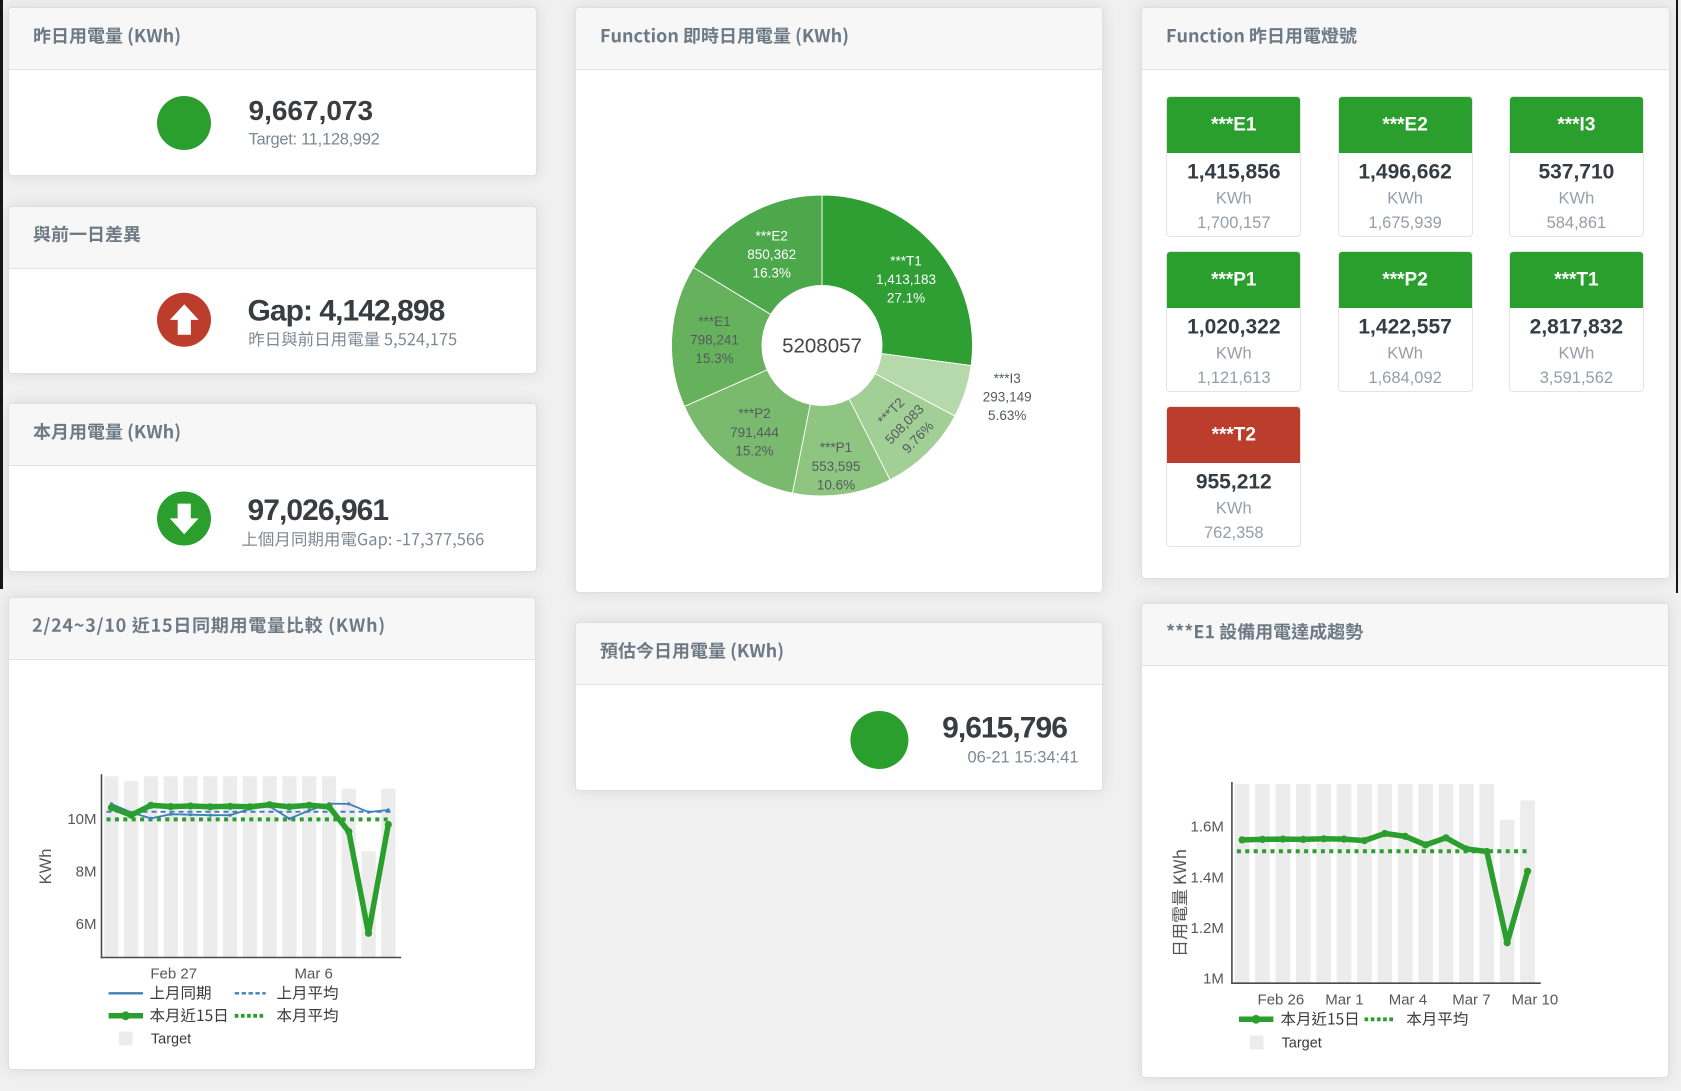 This screenshot has width=1681, height=1091. Describe the element at coordinates (1576, 378) in the screenshot. I see `svg-text: 3,591,562` at that location.